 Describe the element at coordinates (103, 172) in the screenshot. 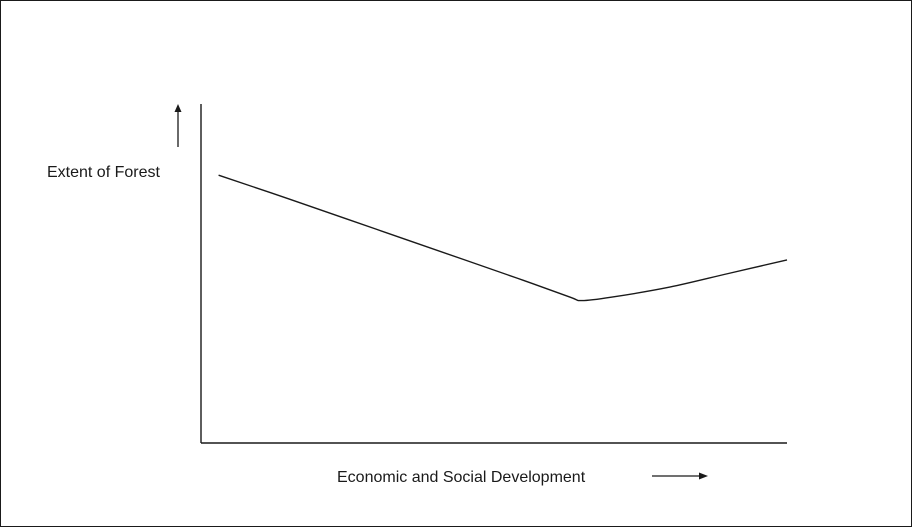

I see `y-axis-label: Extent of Forest` at that location.